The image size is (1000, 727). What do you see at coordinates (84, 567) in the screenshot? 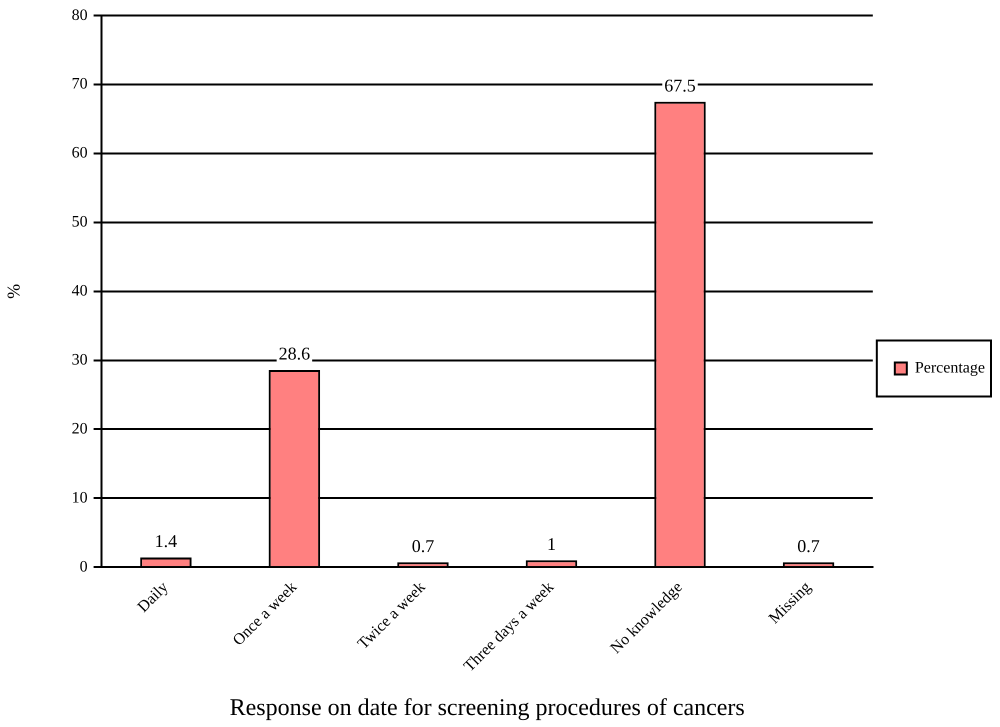
I see `y-tick-label: 0` at bounding box center [84, 567].